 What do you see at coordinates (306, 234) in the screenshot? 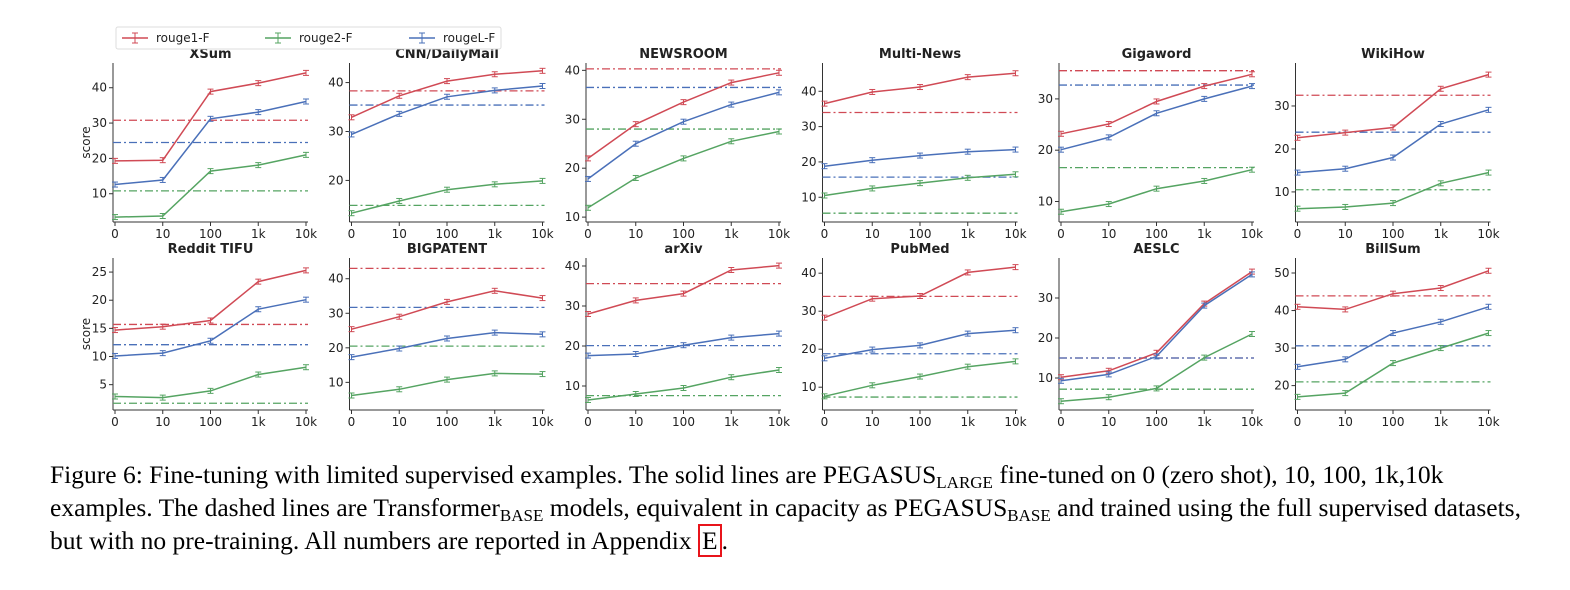
I see `x-tick-label-xsum: 10k` at bounding box center [306, 234].